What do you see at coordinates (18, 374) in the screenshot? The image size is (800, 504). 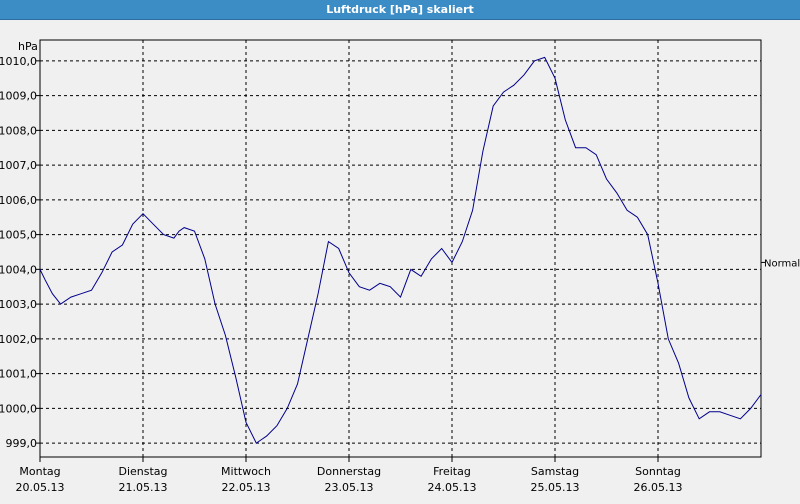 I see `y-tick-label: 1001,0` at bounding box center [18, 374].